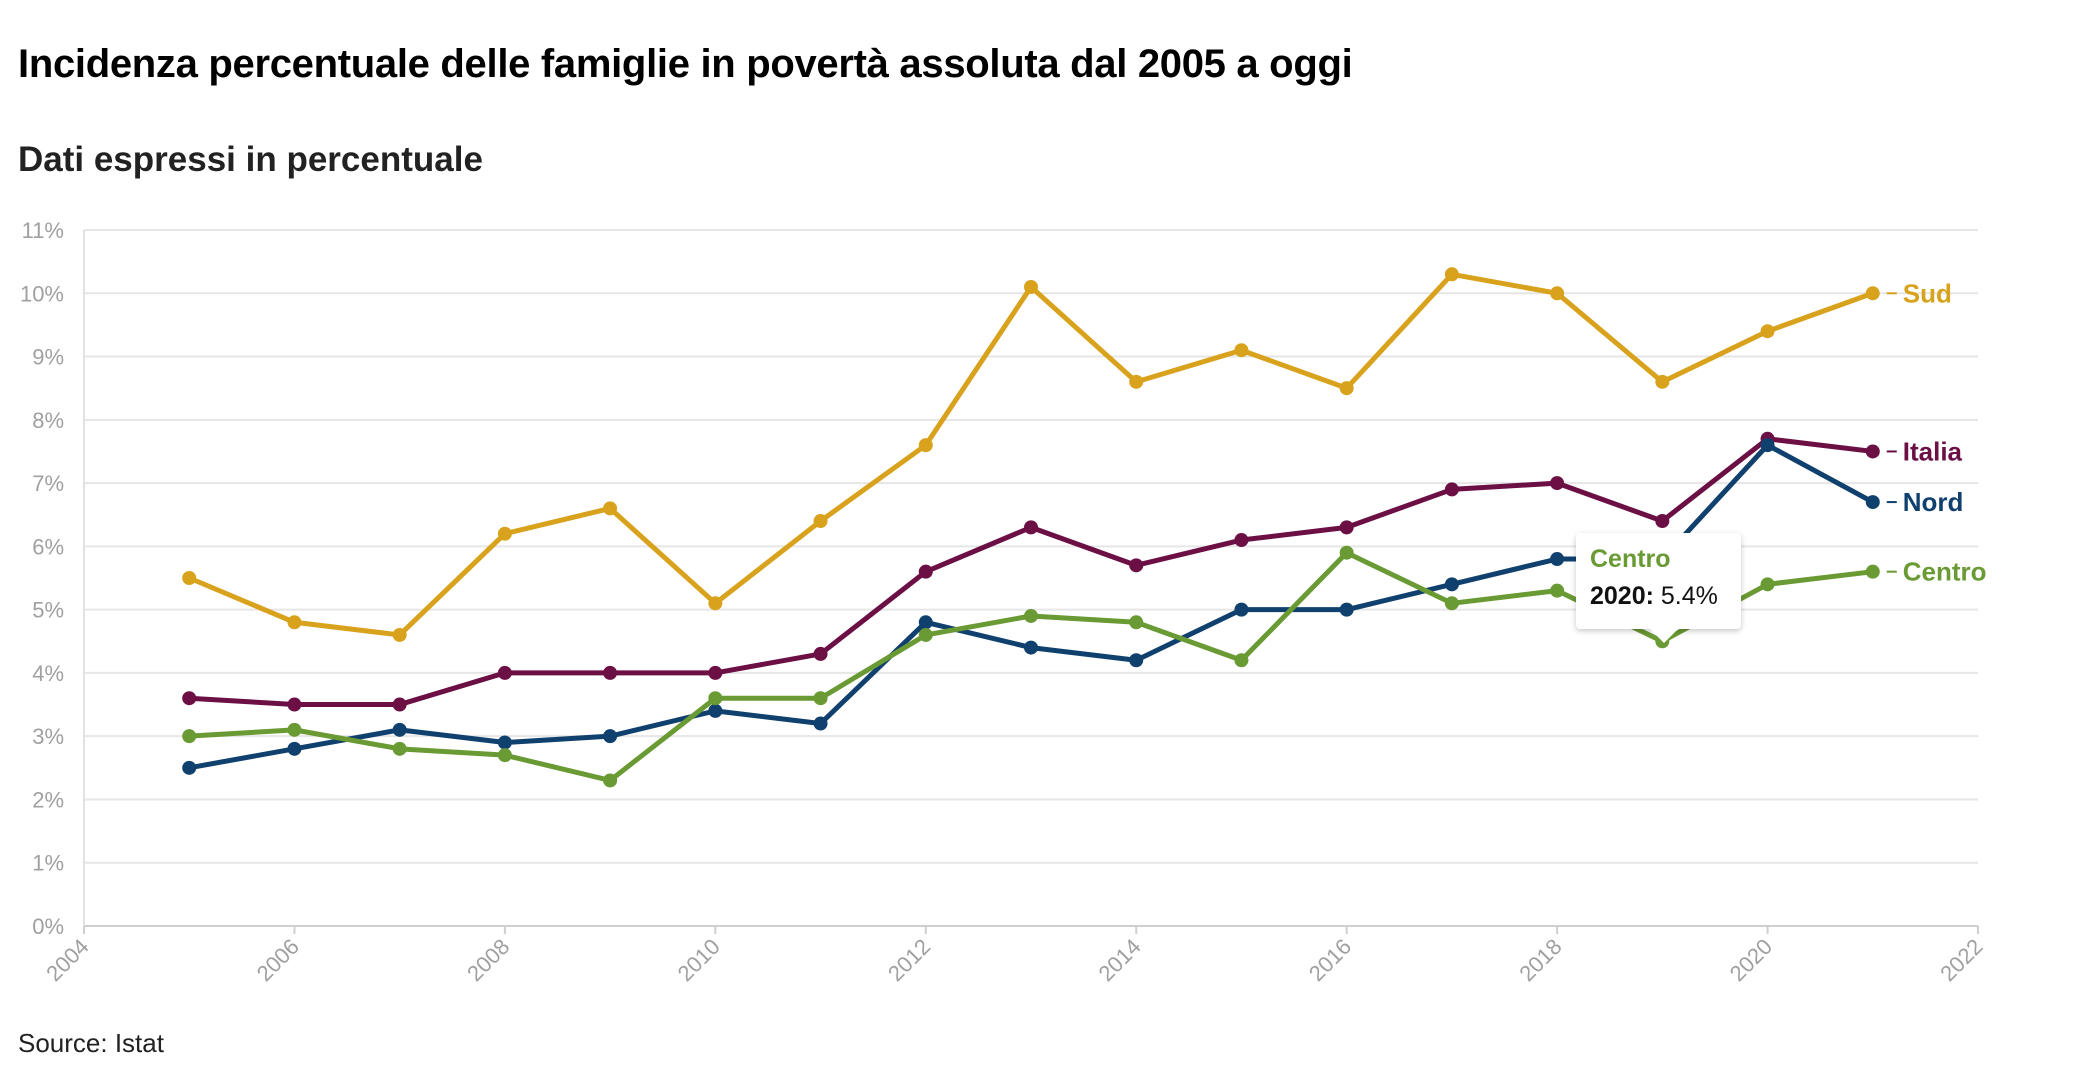 The height and width of the screenshot is (1078, 2090). Describe the element at coordinates (48, 546) in the screenshot. I see `y-tick-label: 6%` at that location.